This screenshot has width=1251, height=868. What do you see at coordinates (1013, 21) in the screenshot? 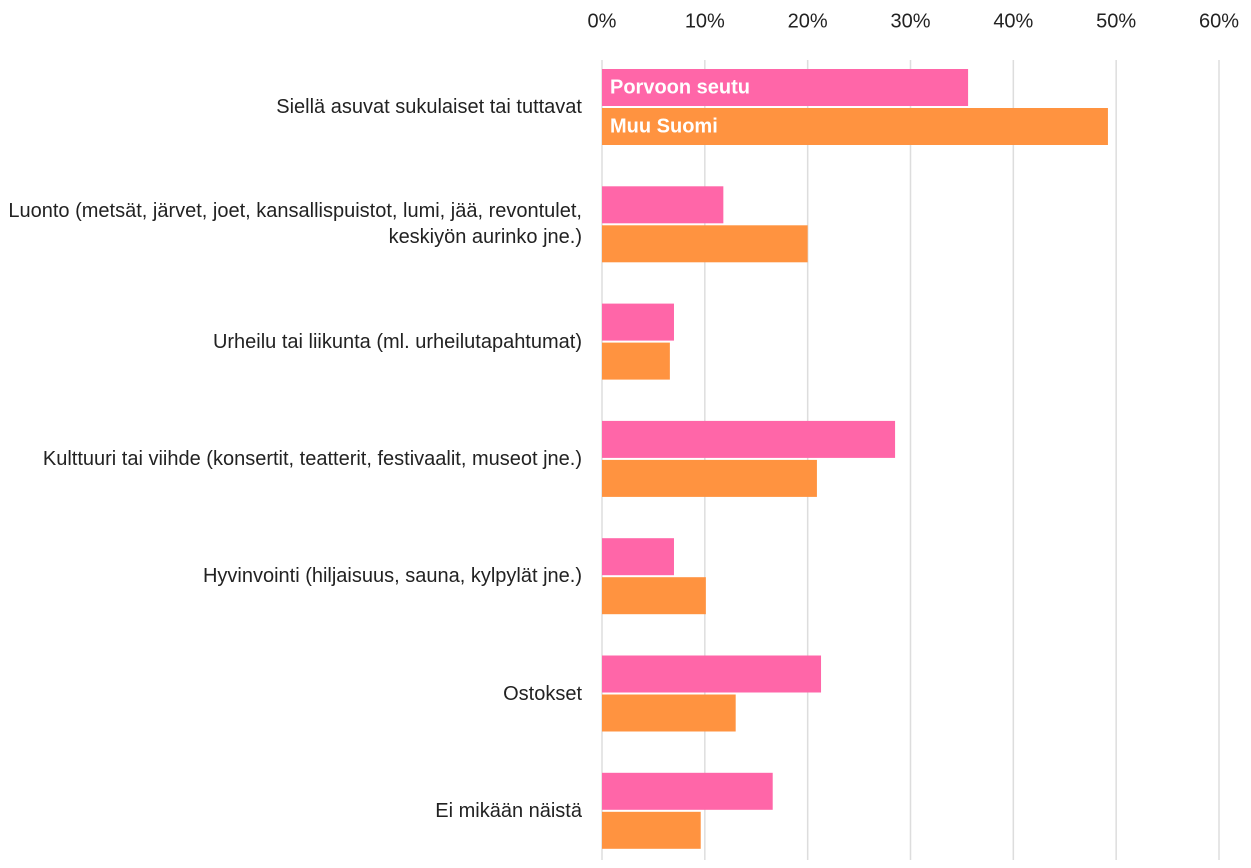
I see `x-tick-label: 40%` at bounding box center [1013, 21].